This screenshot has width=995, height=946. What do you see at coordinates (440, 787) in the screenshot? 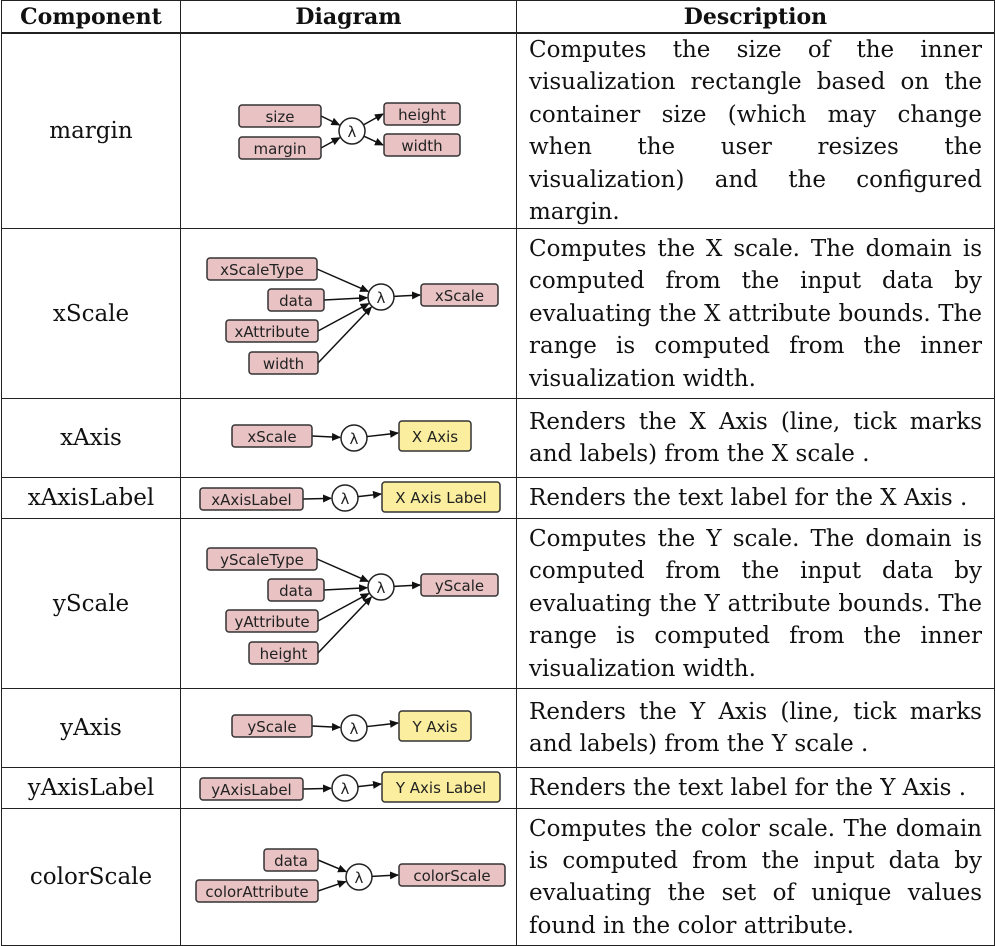
I see `render-output-node: Y Axis Label` at bounding box center [440, 787].